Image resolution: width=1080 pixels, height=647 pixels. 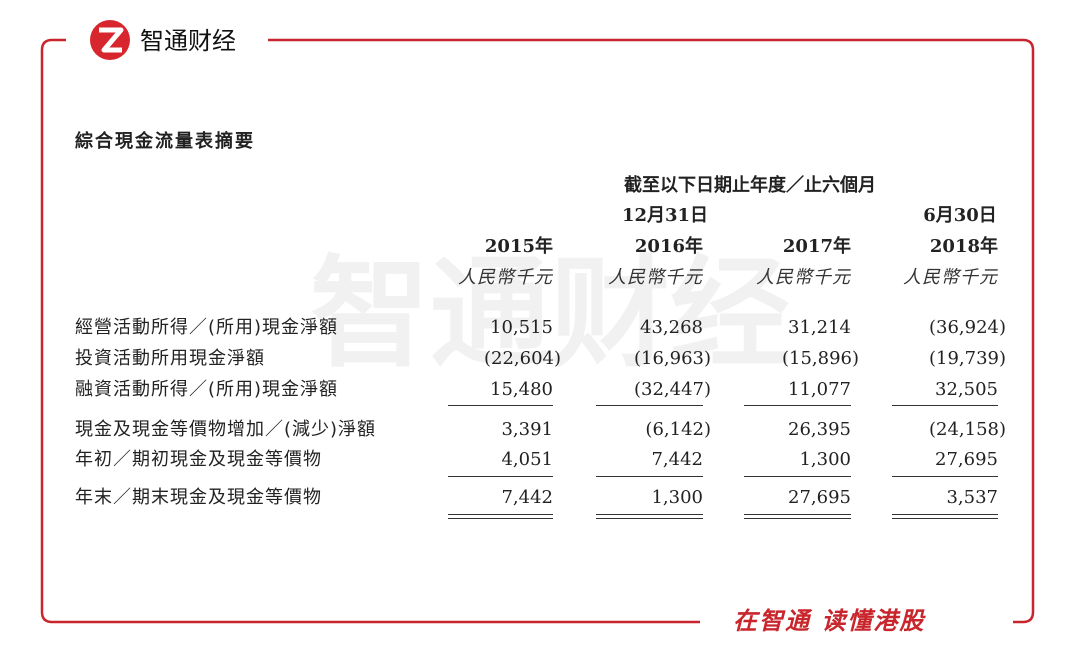 I want to click on watermark: 智通财经, so click(x=550, y=314).